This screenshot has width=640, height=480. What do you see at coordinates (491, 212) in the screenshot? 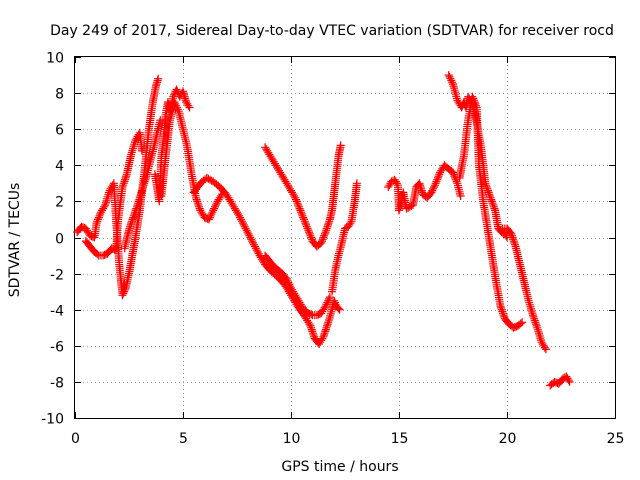
I see `series-track-l` at bounding box center [491, 212].